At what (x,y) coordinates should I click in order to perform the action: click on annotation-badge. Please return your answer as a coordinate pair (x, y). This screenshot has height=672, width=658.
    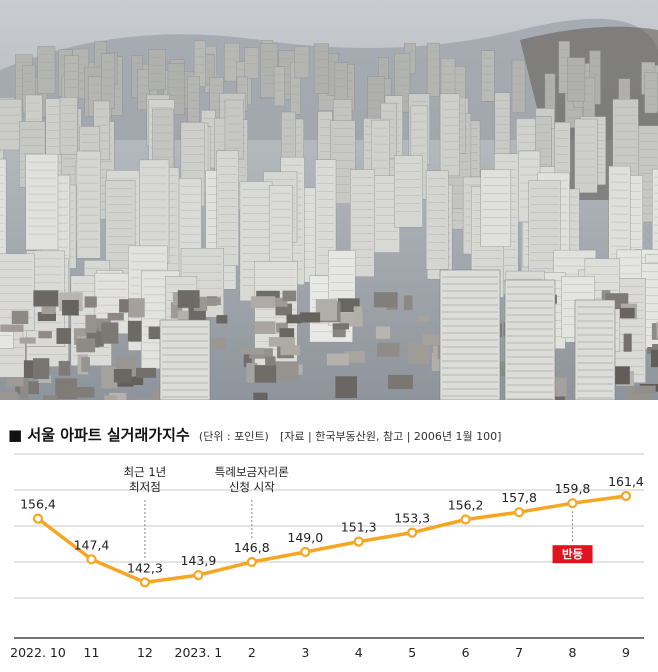
    Looking at the image, I should click on (572, 554).